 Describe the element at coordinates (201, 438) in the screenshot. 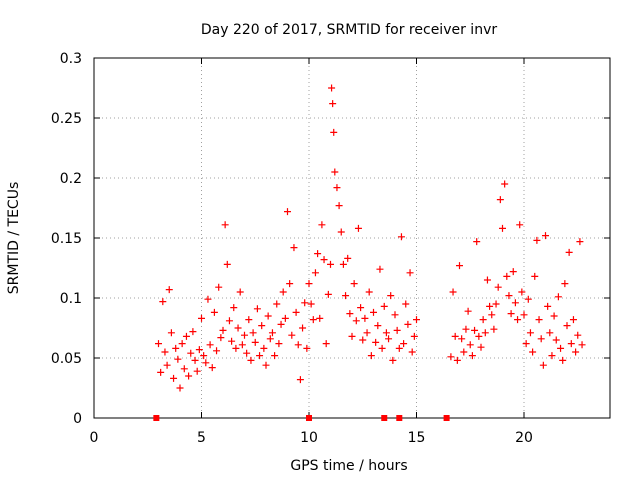

I see `x-tick-label: 5` at that location.